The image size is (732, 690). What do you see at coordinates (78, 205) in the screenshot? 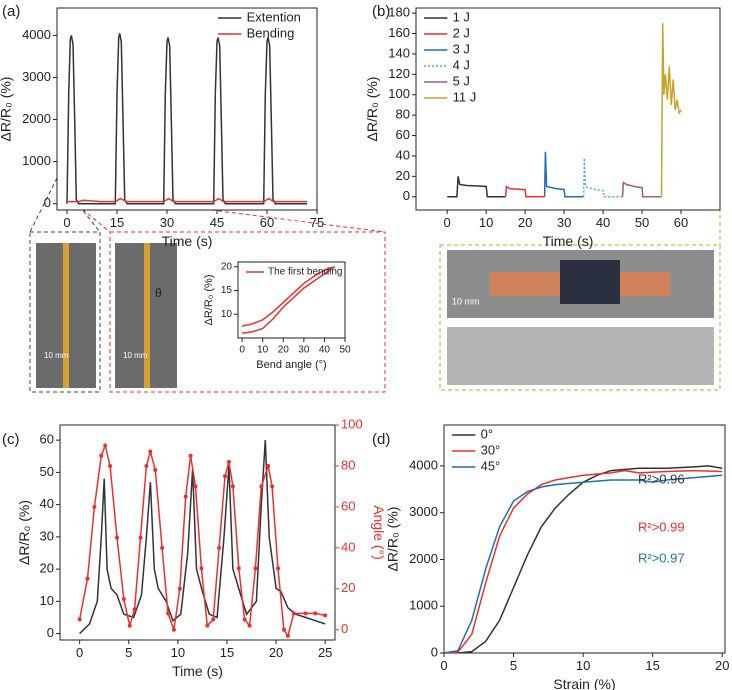
I see `connector` at bounding box center [78, 205].